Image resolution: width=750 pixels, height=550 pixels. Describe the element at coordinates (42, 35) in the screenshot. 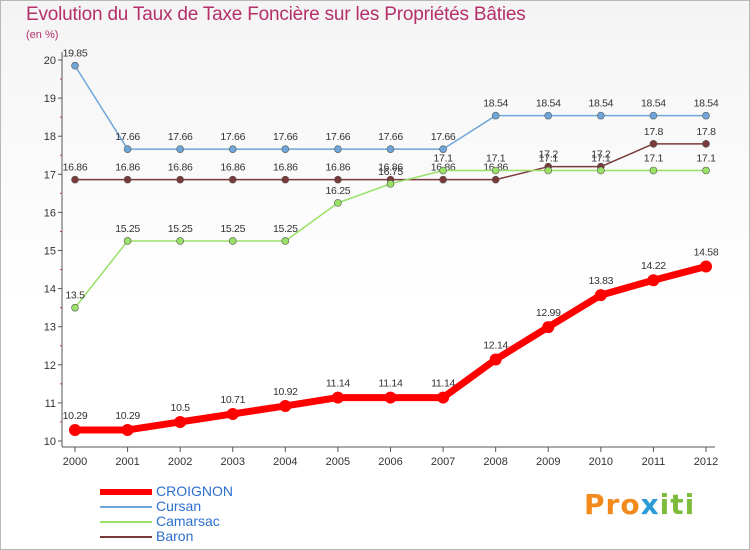

I see `y-unit-label: (en %)` at that location.